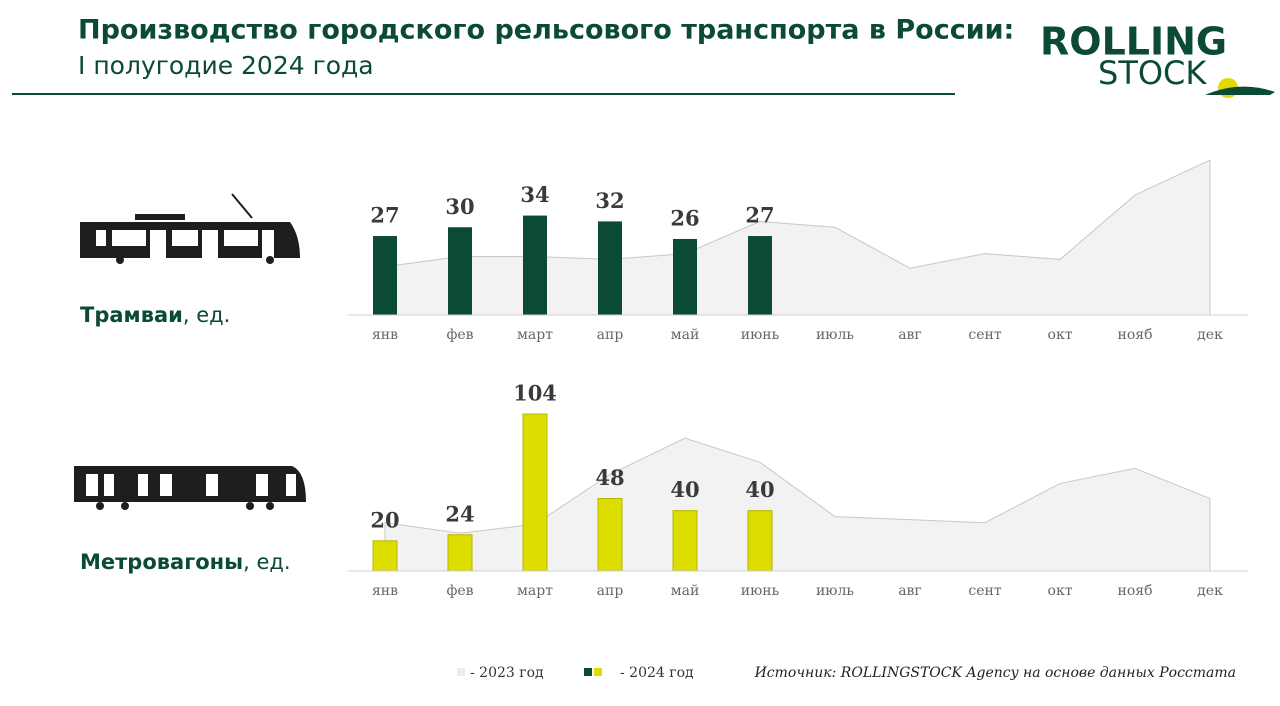  I want to click on tram-icon, so click(190, 228).